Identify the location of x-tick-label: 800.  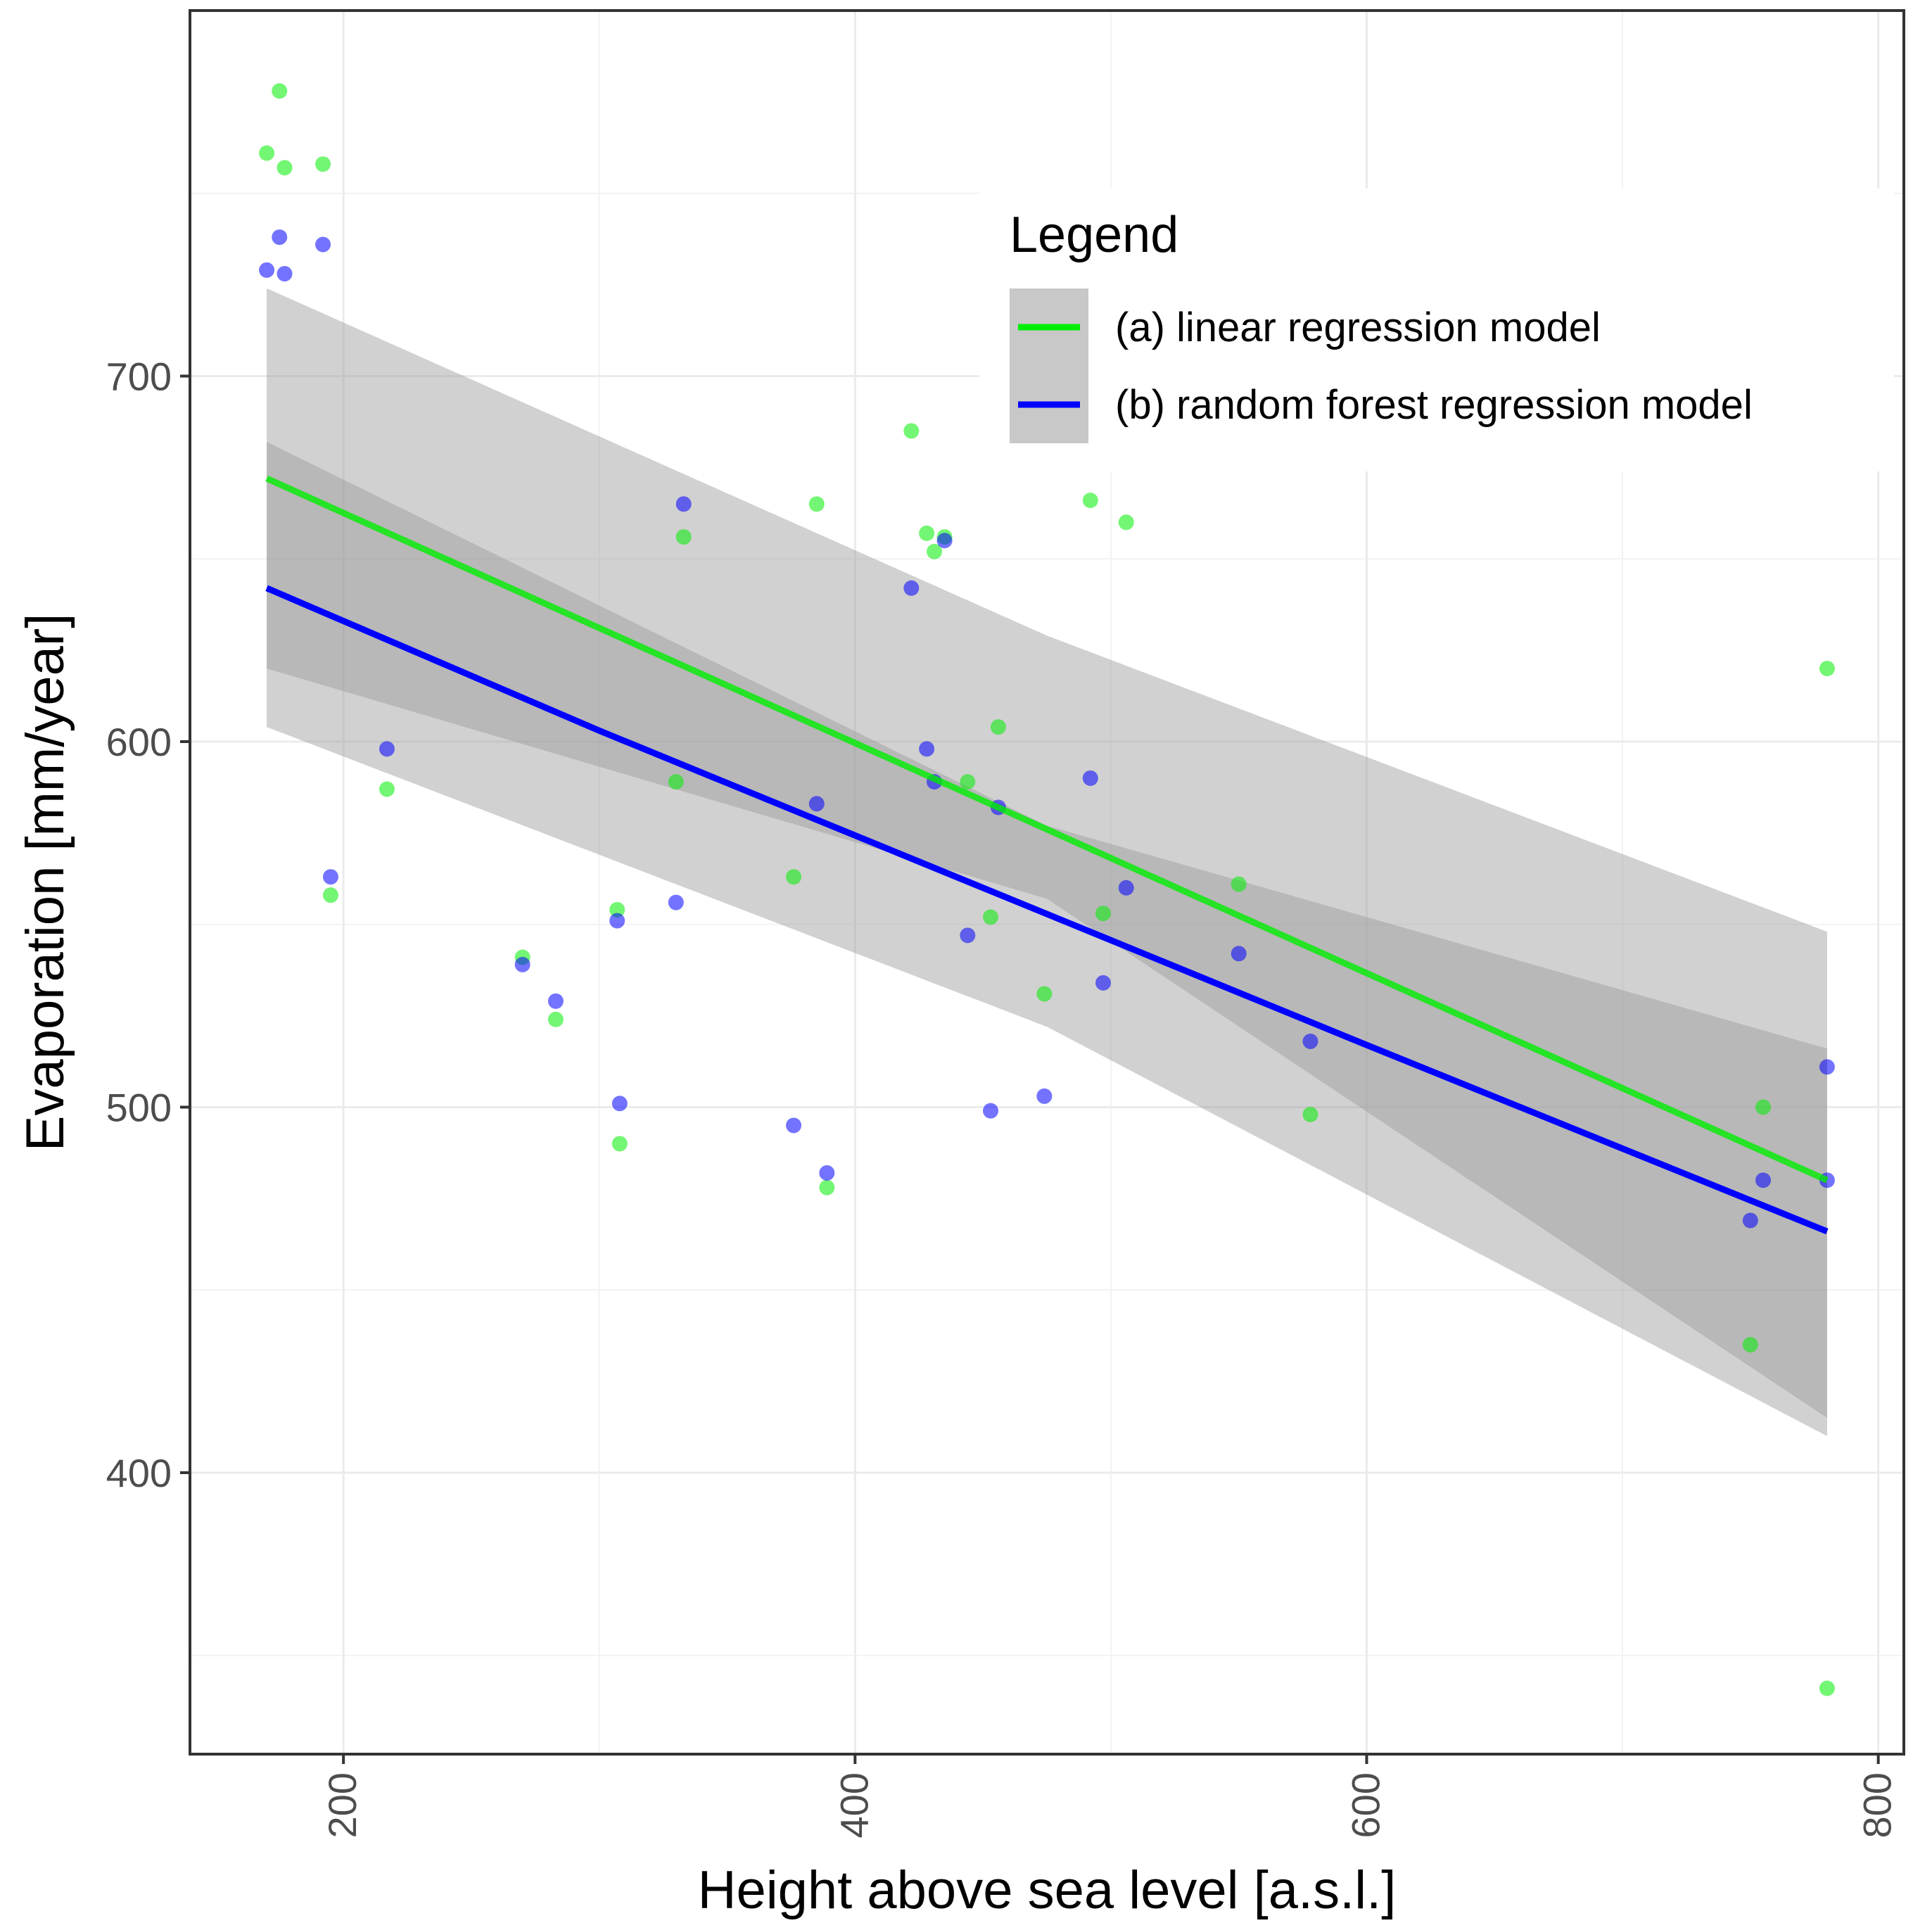
(1877, 1805).